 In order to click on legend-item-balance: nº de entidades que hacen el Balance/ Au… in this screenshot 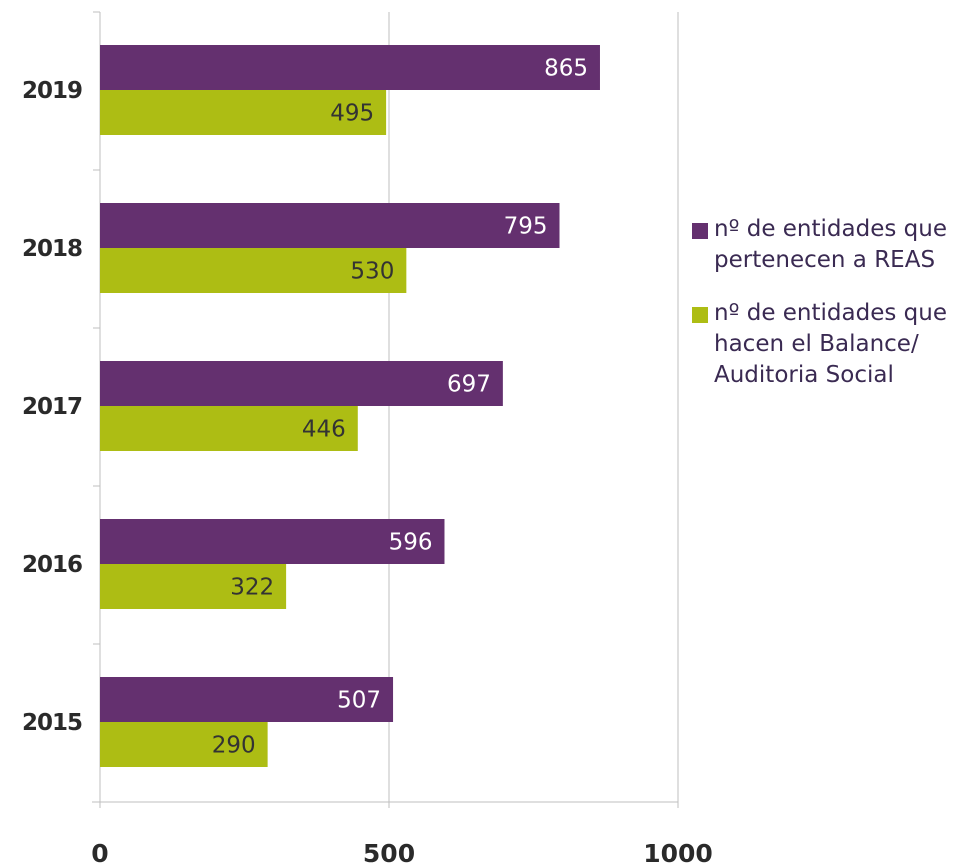, I will do `click(826, 344)`.